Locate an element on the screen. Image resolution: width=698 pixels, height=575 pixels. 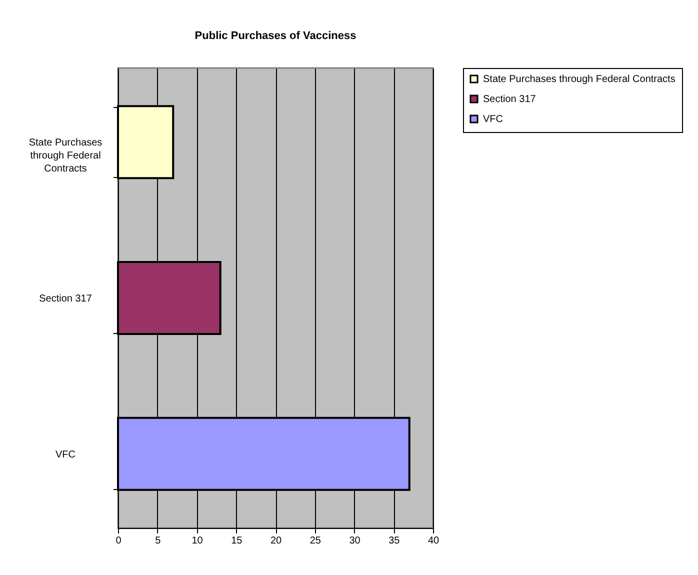
y-tick-label: VFC is located at coordinates (66, 454).